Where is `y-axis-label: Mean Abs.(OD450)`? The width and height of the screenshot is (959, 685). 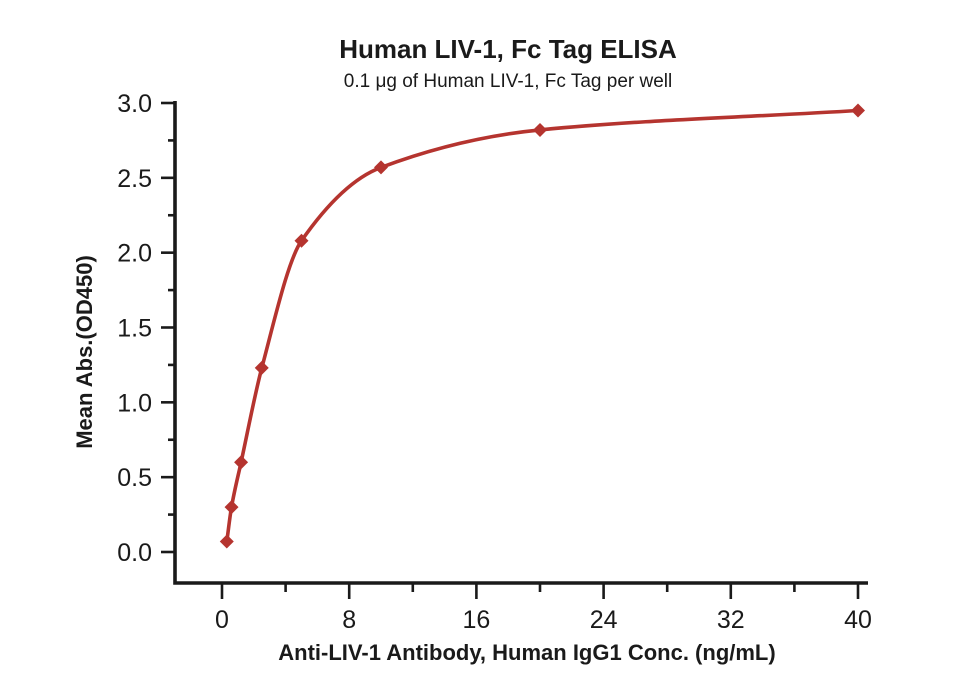
y-axis-label: Mean Abs.(OD450) is located at coordinates (84, 352).